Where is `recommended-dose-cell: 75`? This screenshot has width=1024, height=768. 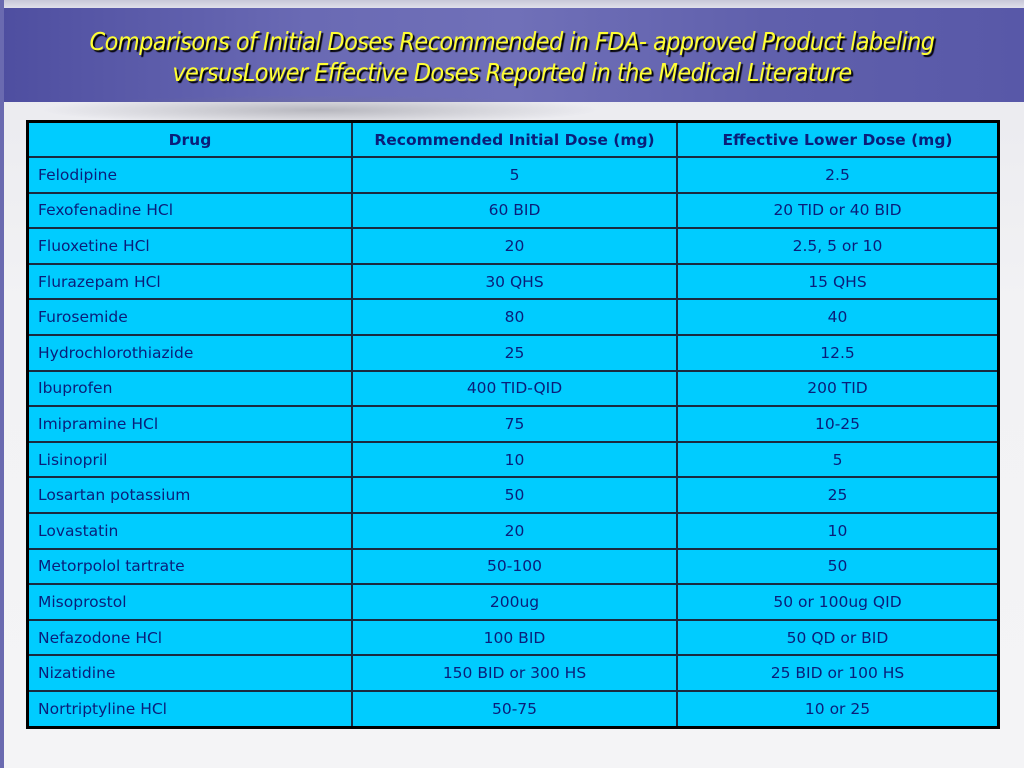 recommended-dose-cell: 75 is located at coordinates (514, 424).